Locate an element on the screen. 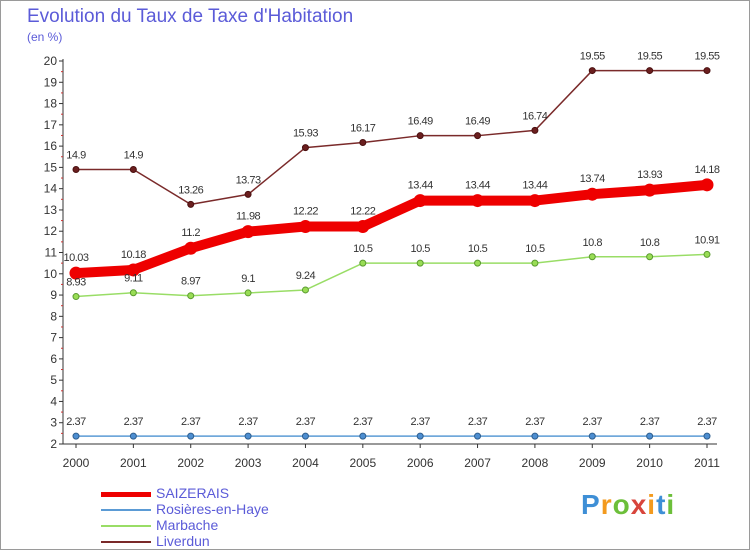 The height and width of the screenshot is (550, 750). data-label: 13.93 is located at coordinates (649, 175).